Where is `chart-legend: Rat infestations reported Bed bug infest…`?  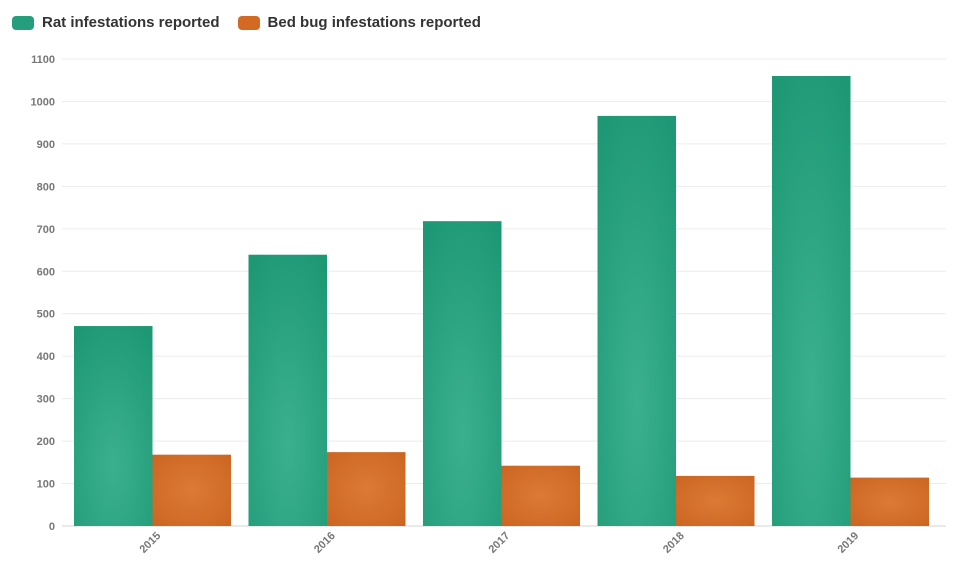 chart-legend: Rat infestations reported Bed bug infest… is located at coordinates (246, 22).